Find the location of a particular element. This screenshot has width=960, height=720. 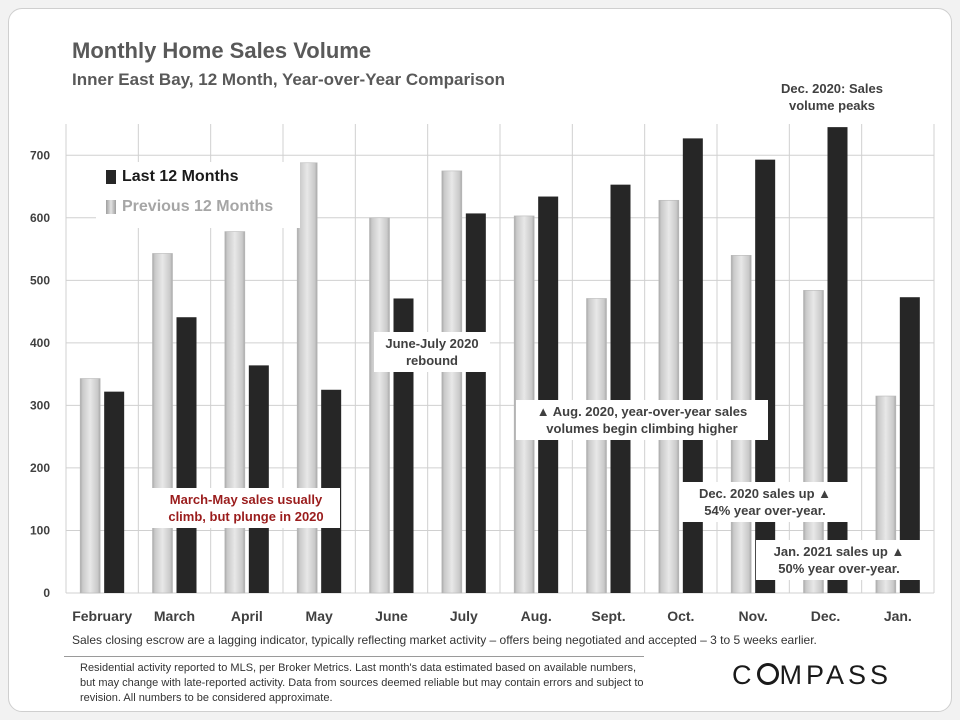

y-tick-label: 300 is located at coordinates (40, 405).